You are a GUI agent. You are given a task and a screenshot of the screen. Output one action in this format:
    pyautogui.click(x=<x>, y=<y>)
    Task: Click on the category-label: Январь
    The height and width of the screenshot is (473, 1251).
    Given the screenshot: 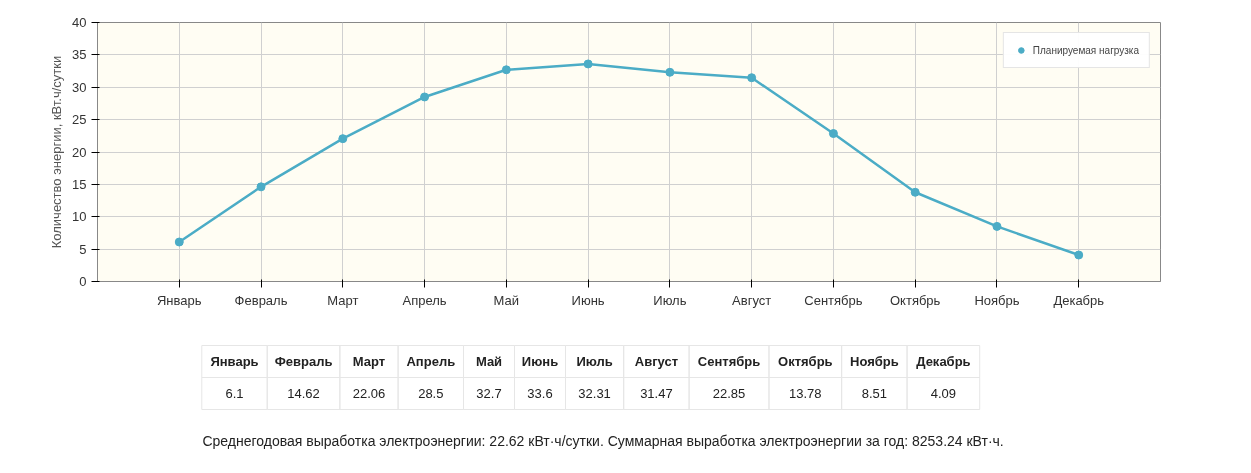 What is the action you would take?
    pyautogui.click(x=234, y=361)
    